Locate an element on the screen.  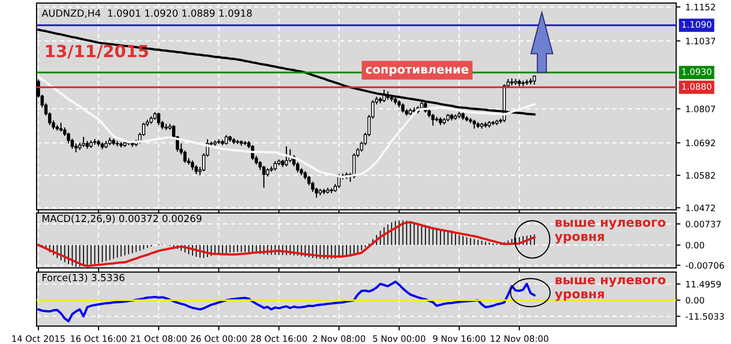
x-tick-label: 14 Oct 2015 is located at coordinates (38, 338).